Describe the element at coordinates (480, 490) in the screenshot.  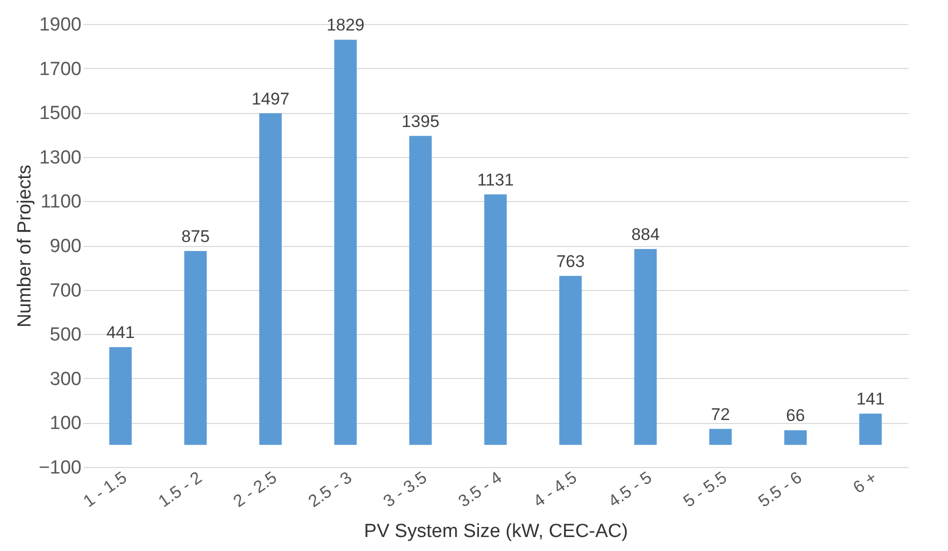
I see `x-tick-label: 3.5 - 4` at that location.